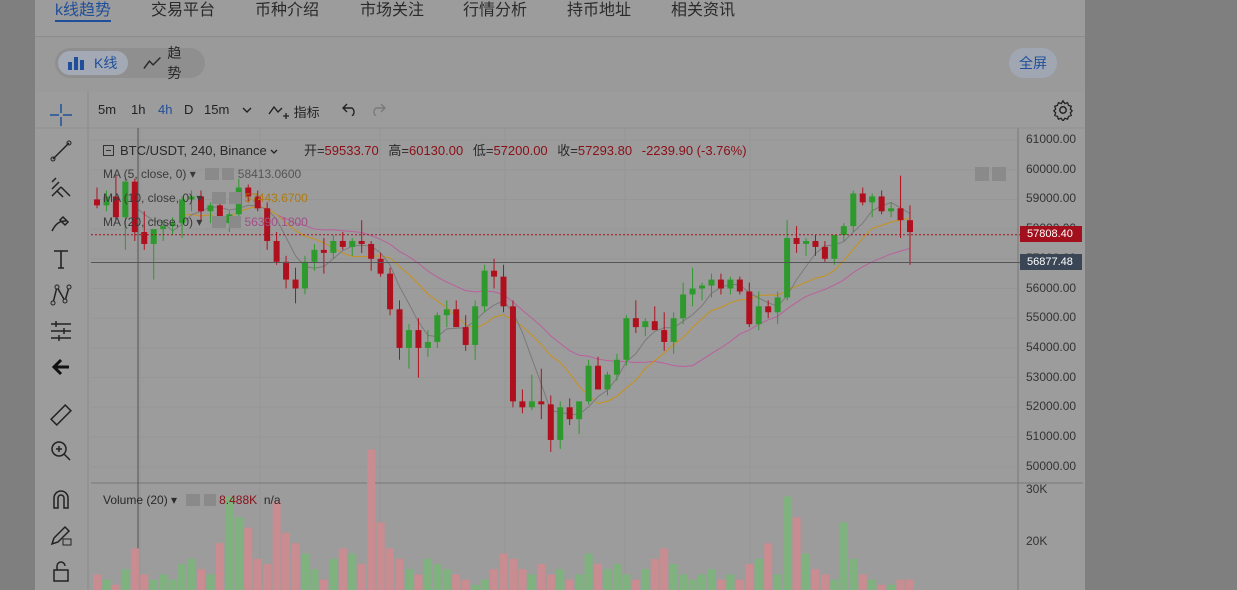  I want to click on interval-4h: 4h, so click(165, 109).